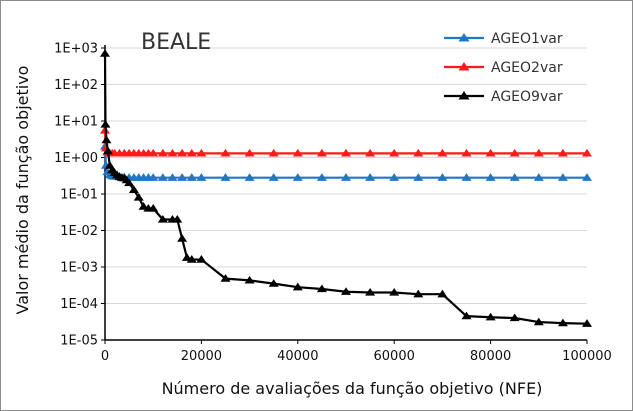  I want to click on y-axis-label: Valor médio da função objetivo, so click(22, 190).